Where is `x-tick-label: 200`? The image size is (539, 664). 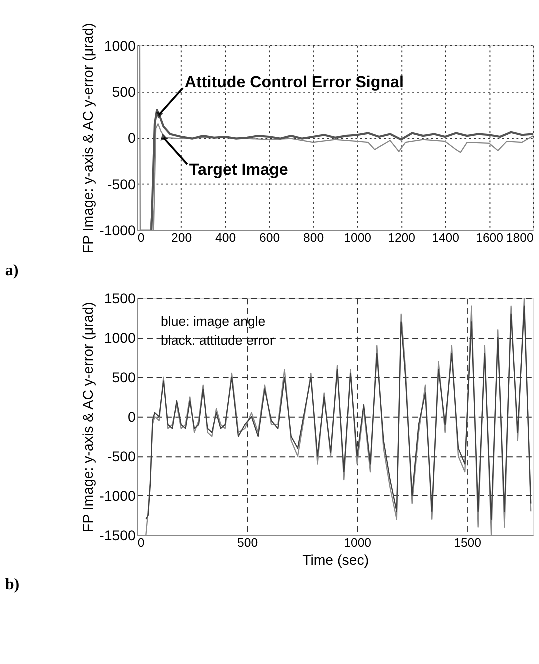
x-tick-label: 200 is located at coordinates (182, 238).